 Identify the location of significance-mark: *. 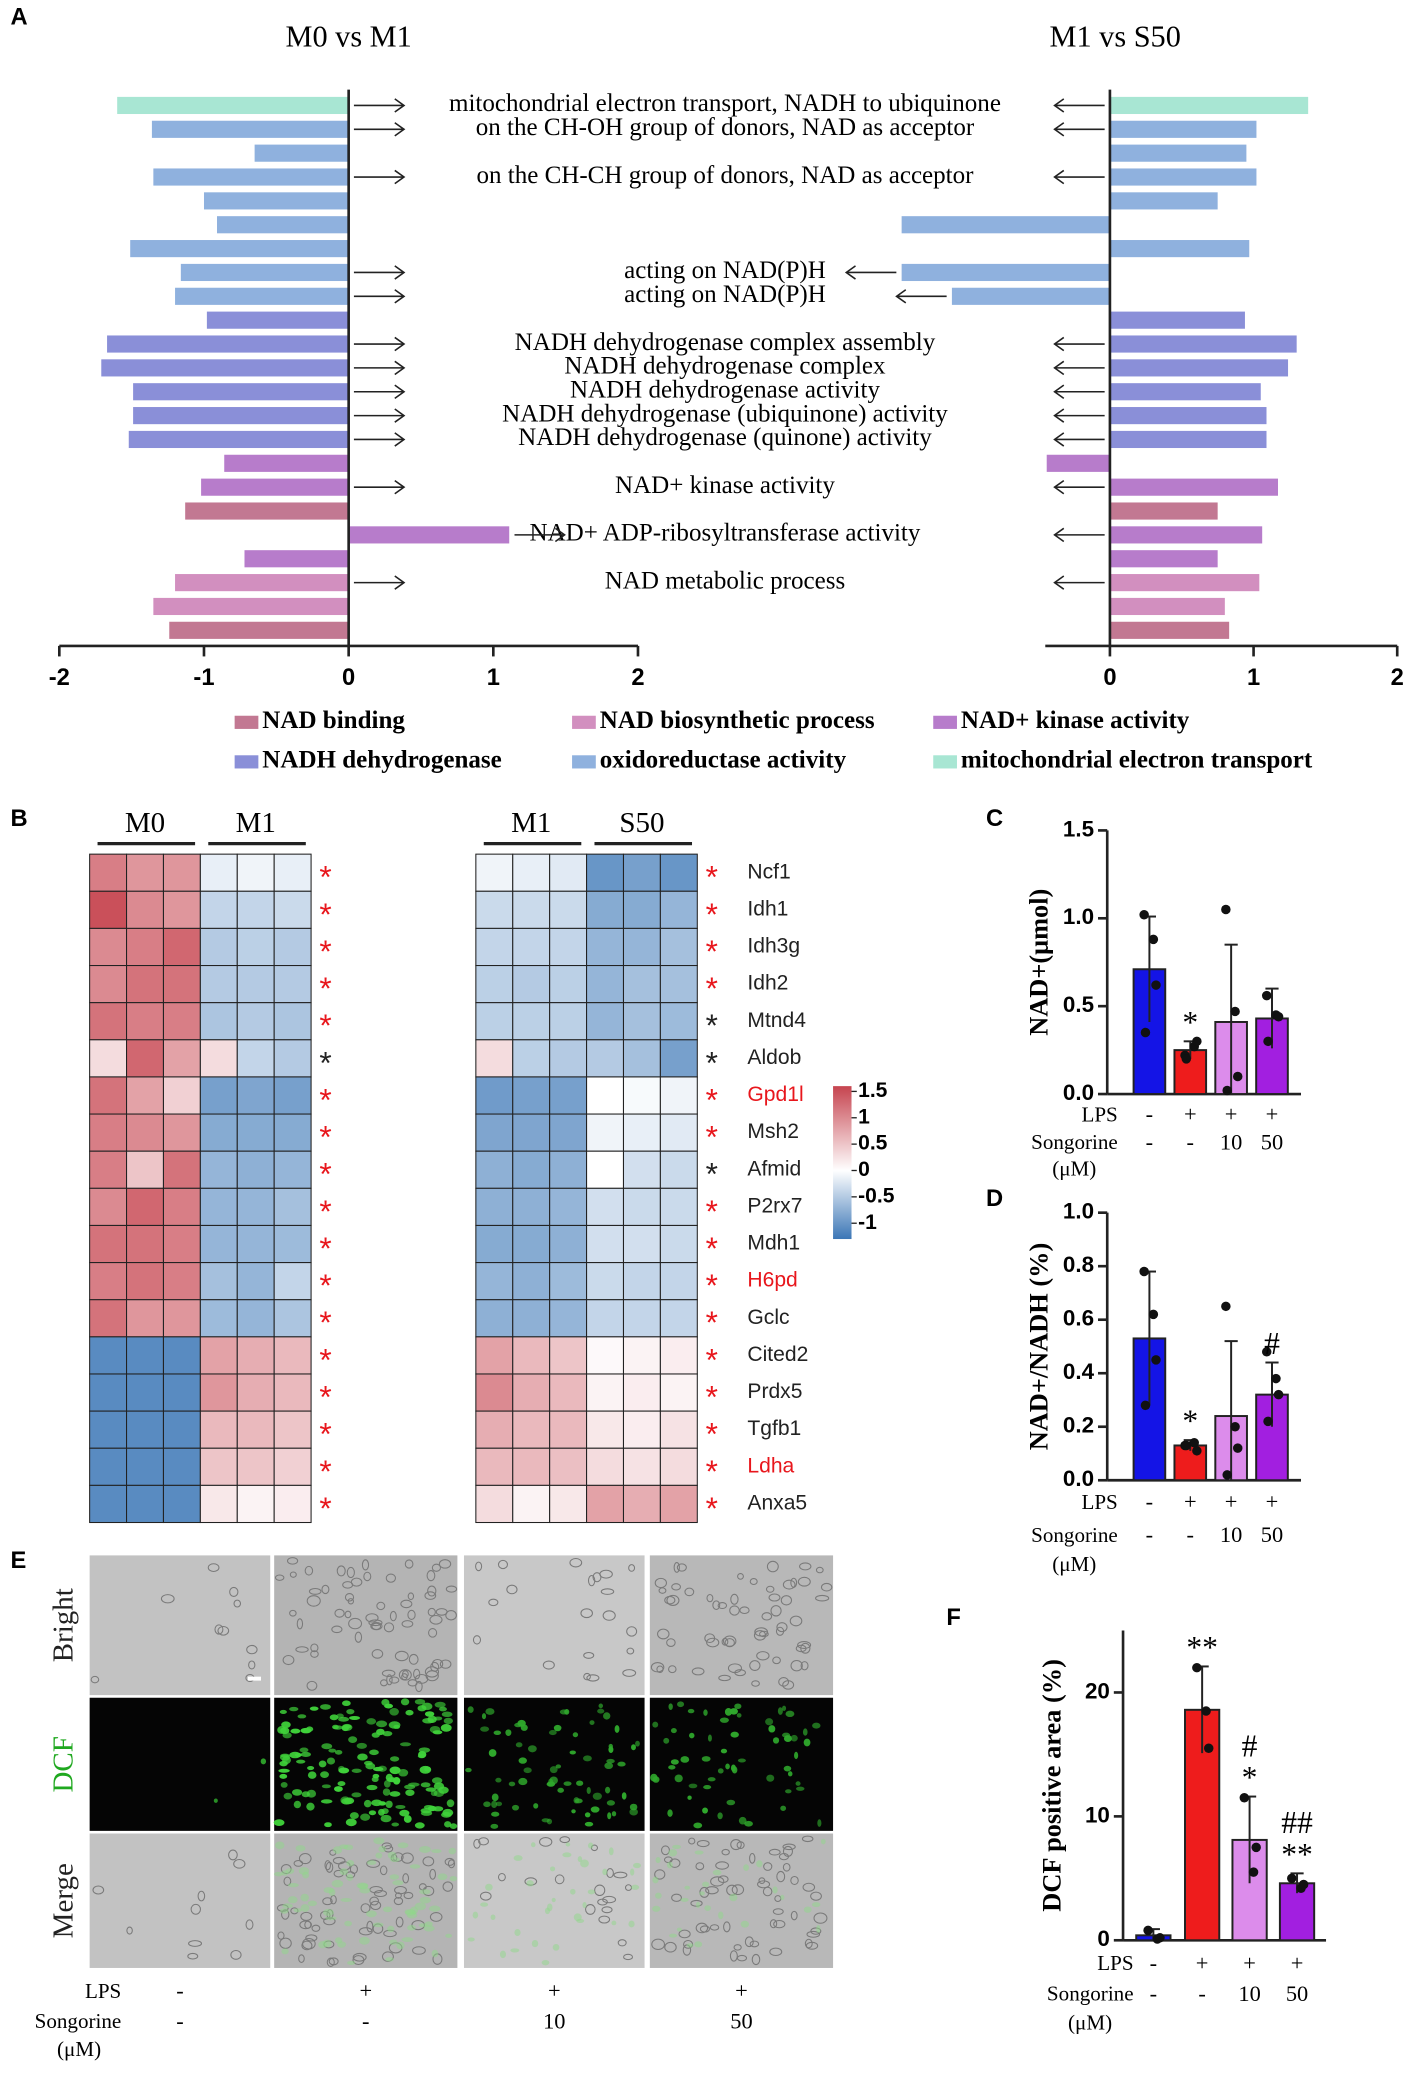
(1190, 1421).